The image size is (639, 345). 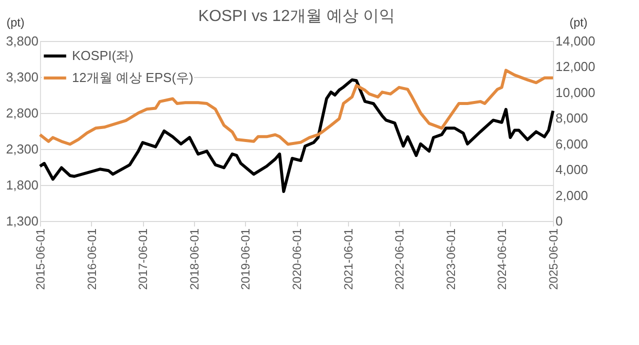 What do you see at coordinates (572, 170) in the screenshot?
I see `y2-tick-label: 4,000` at bounding box center [572, 170].